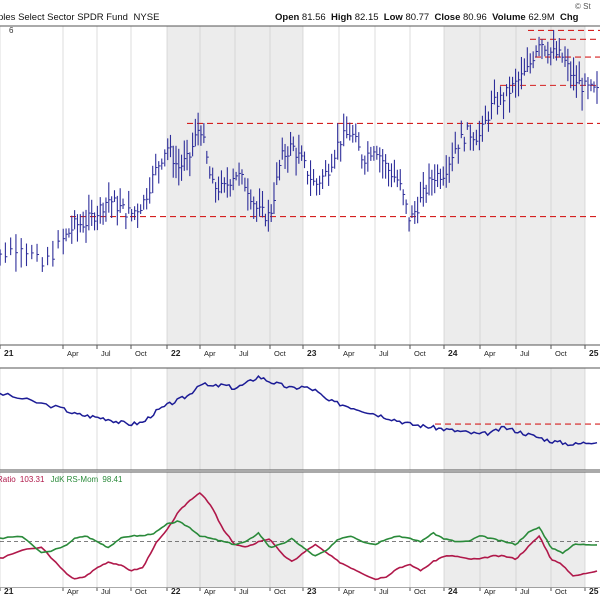 The width and height of the screenshot is (600, 600). What do you see at coordinates (112, 479) in the screenshot?
I see `rrg-mom-value: 98.41` at bounding box center [112, 479].